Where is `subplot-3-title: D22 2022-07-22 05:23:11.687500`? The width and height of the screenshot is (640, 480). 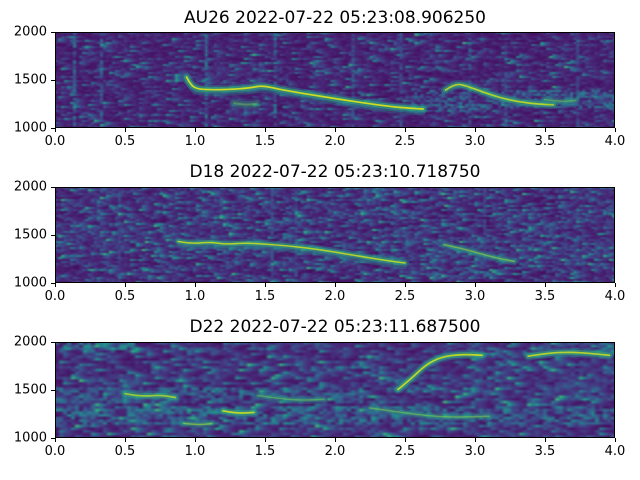 subplot-3-title: D22 2022-07-22 05:23:11.687500 is located at coordinates (335, 327).